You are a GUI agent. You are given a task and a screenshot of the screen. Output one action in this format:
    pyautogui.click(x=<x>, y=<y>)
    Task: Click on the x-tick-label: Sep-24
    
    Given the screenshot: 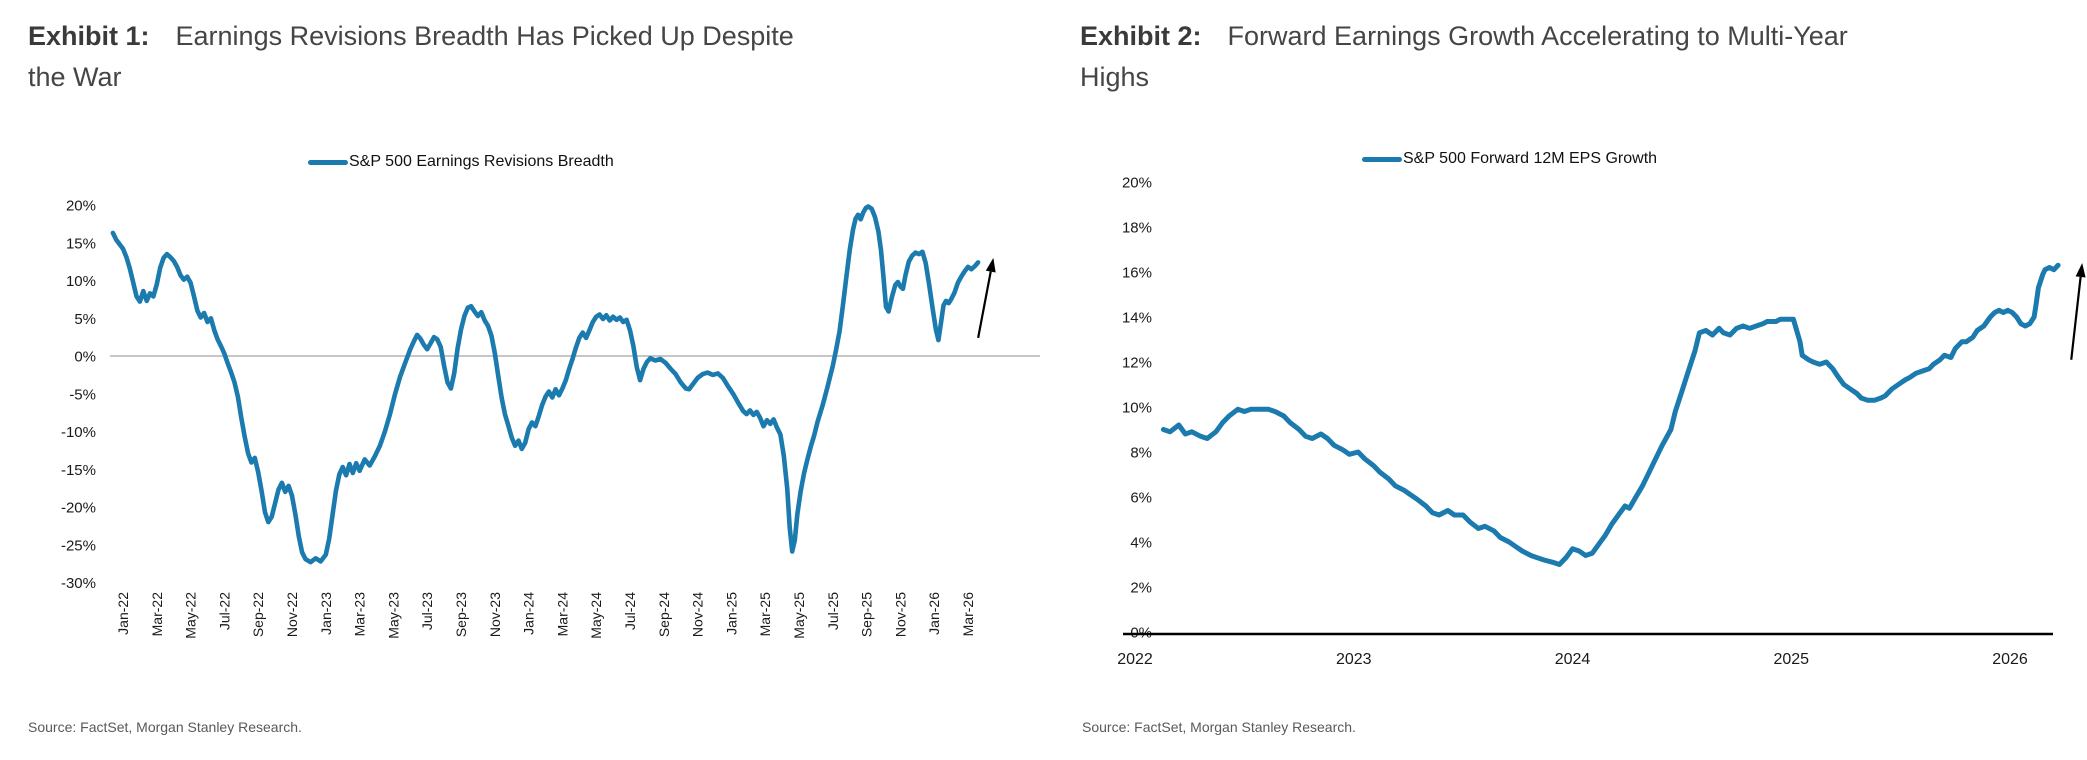 What is the action you would take?
    pyautogui.click(x=664, y=614)
    